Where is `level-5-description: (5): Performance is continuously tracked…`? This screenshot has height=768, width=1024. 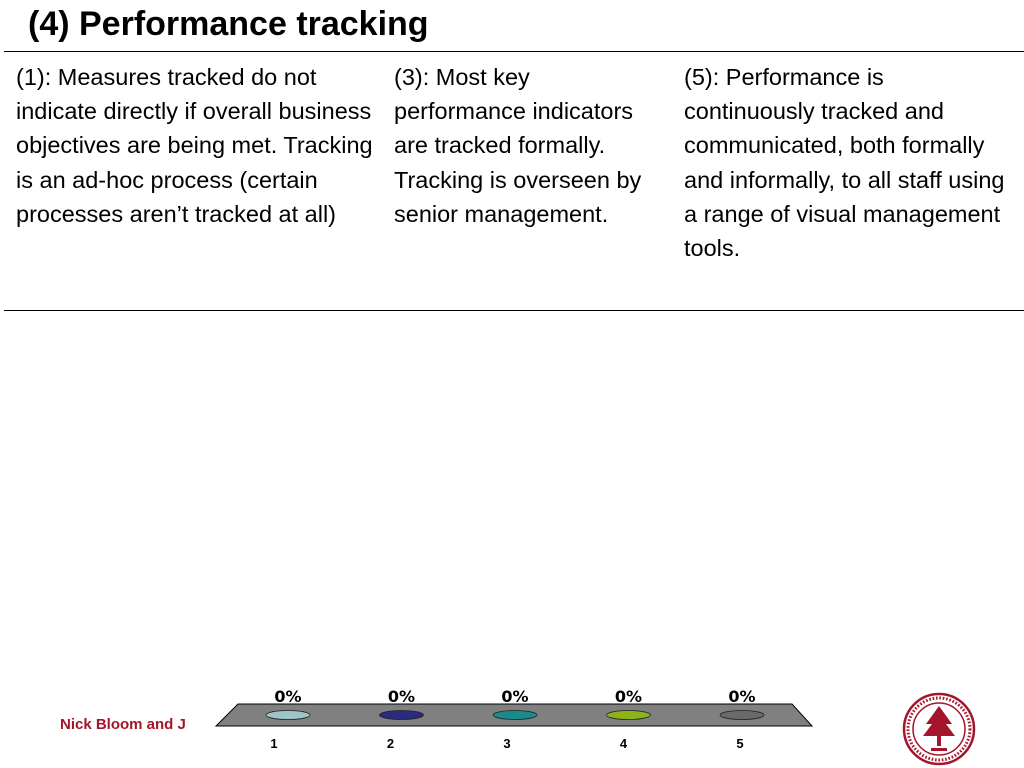 level-5-description: (5): Performance is continuously tracked… is located at coordinates (844, 163).